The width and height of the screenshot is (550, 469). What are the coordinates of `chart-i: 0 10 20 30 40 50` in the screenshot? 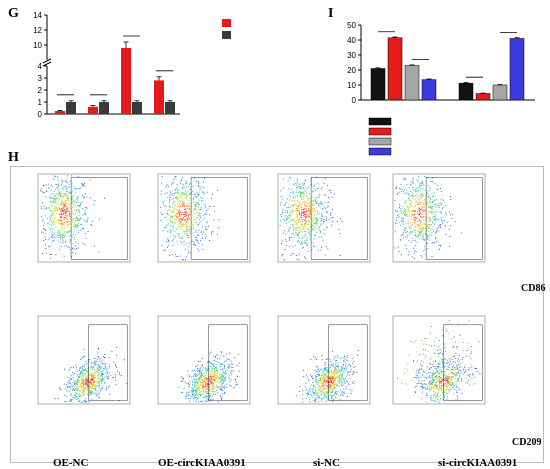 It's located at (441, 88).